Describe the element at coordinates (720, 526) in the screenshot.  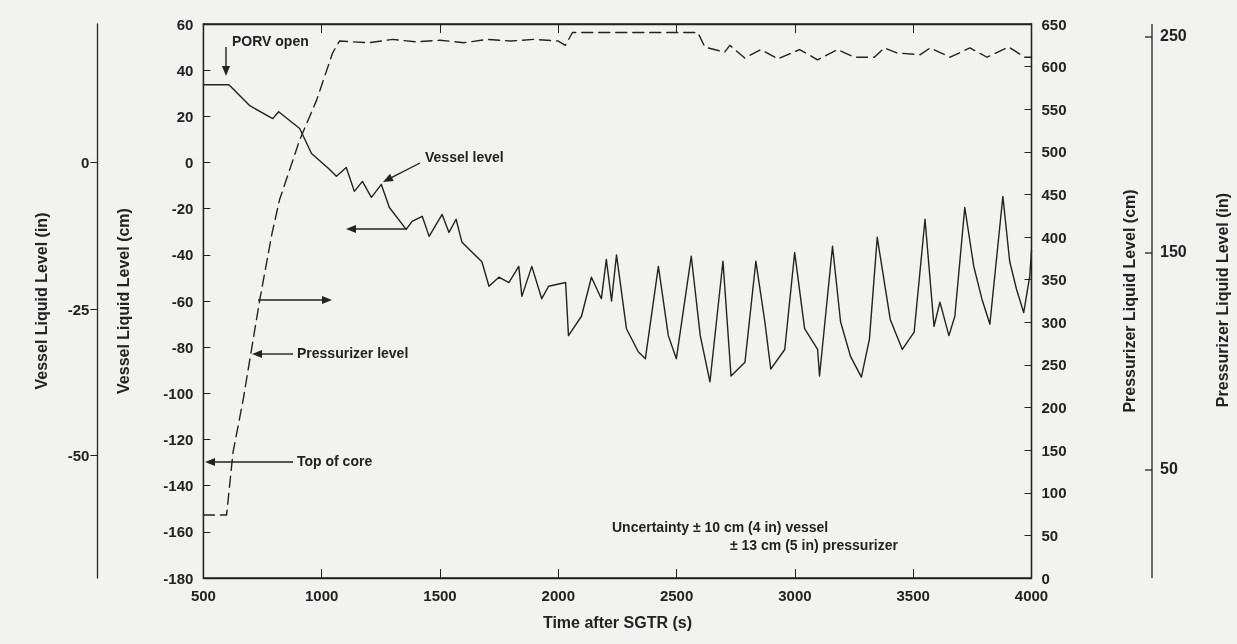
I see `annotation: Uncertainty ± 10 cm (4 in) vessel` at that location.